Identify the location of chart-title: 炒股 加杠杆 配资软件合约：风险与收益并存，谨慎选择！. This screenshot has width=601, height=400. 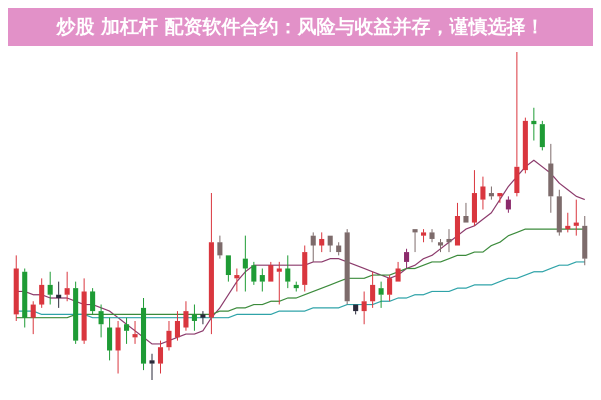
(300, 27).